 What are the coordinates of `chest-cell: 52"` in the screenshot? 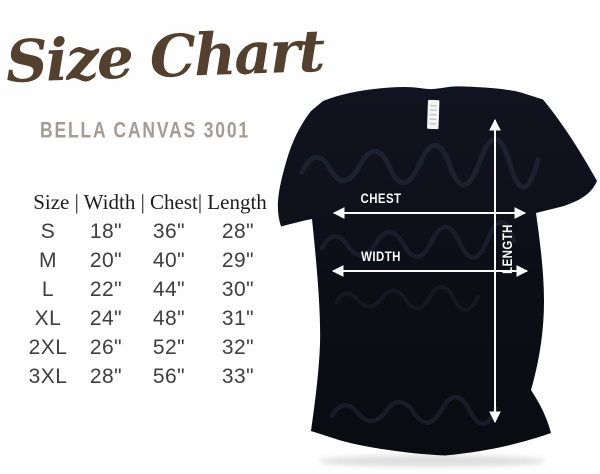 It's located at (169, 347).